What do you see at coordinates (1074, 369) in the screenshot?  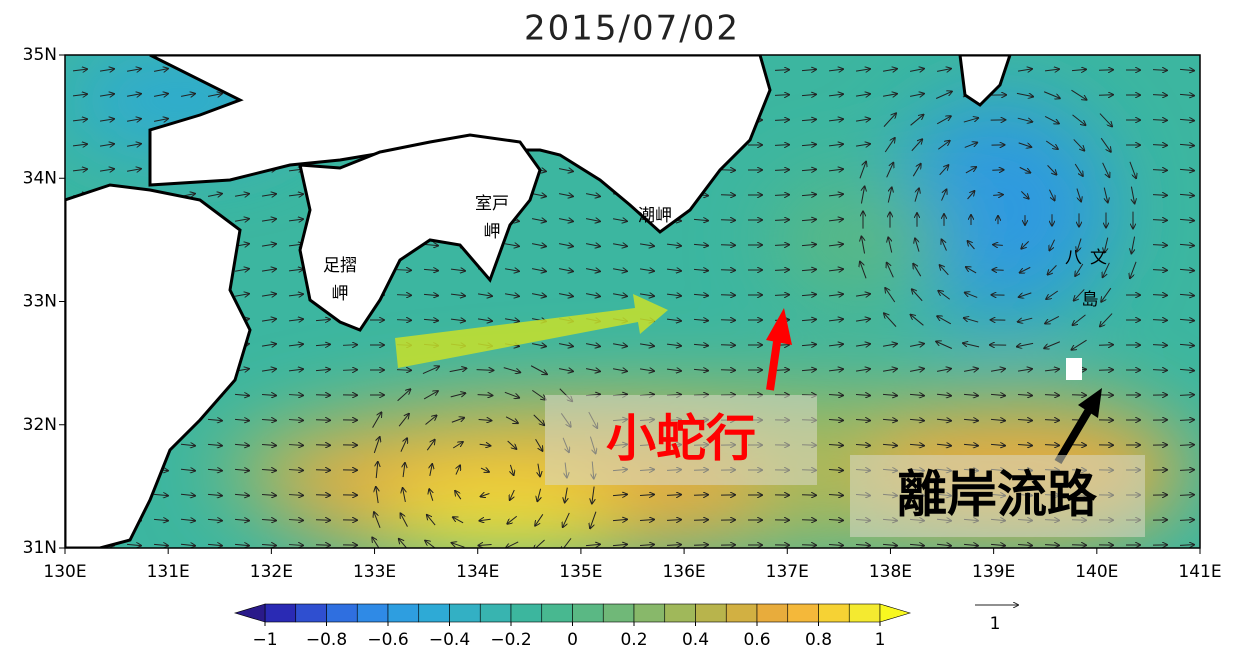 I see `hachijo` at bounding box center [1074, 369].